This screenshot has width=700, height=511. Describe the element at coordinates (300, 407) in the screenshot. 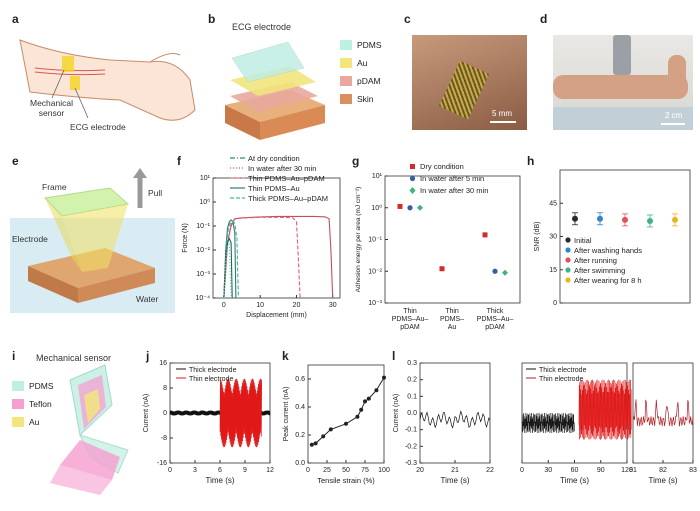

I see `y-tick-label: 0.4` at that location.